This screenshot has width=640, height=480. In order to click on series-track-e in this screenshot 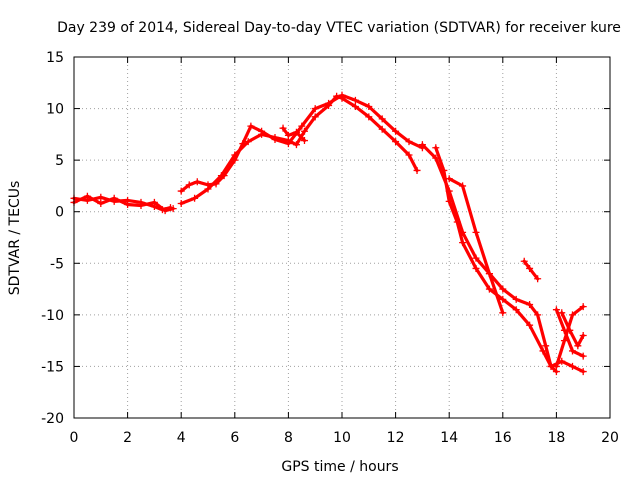, I will do `click(293, 134)`.